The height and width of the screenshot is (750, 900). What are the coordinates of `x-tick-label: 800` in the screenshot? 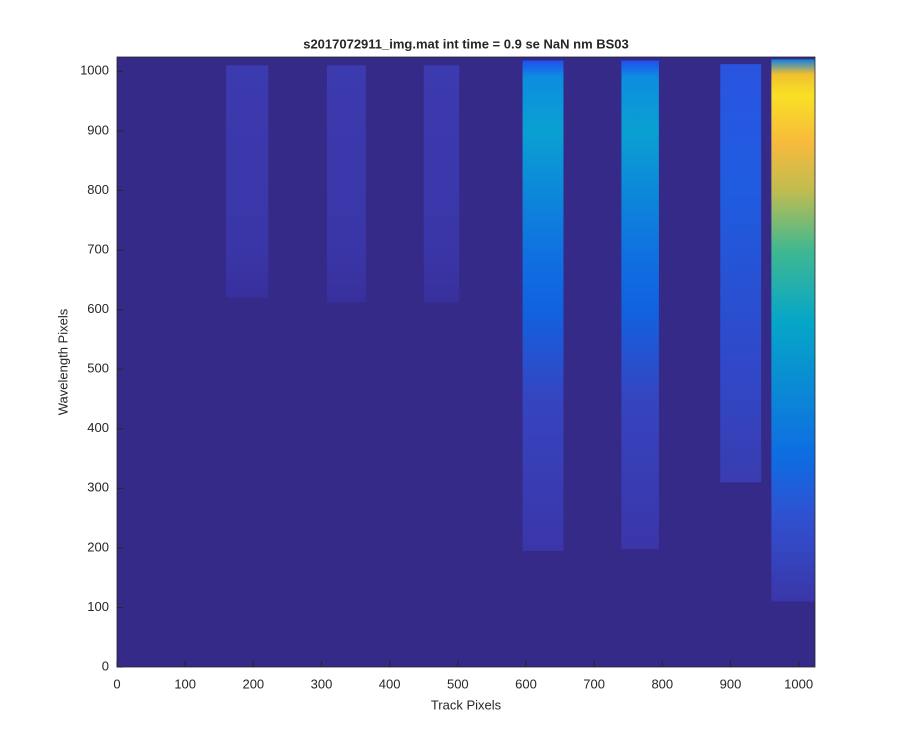 It's located at (662, 683).